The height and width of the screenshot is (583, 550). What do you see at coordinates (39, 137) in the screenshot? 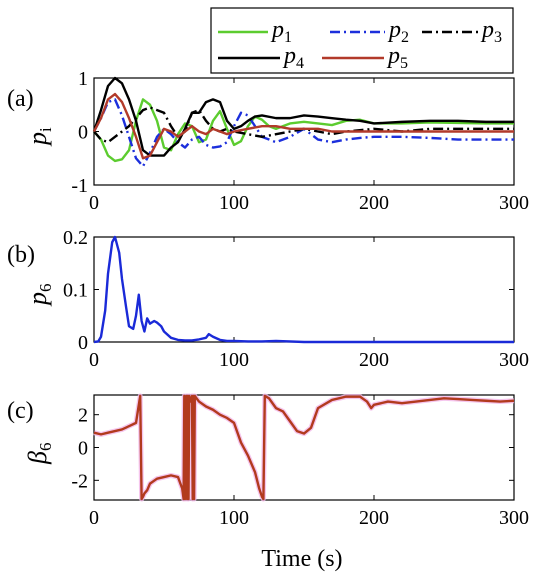
I see `panel-a-ylabel: pi` at bounding box center [39, 137].